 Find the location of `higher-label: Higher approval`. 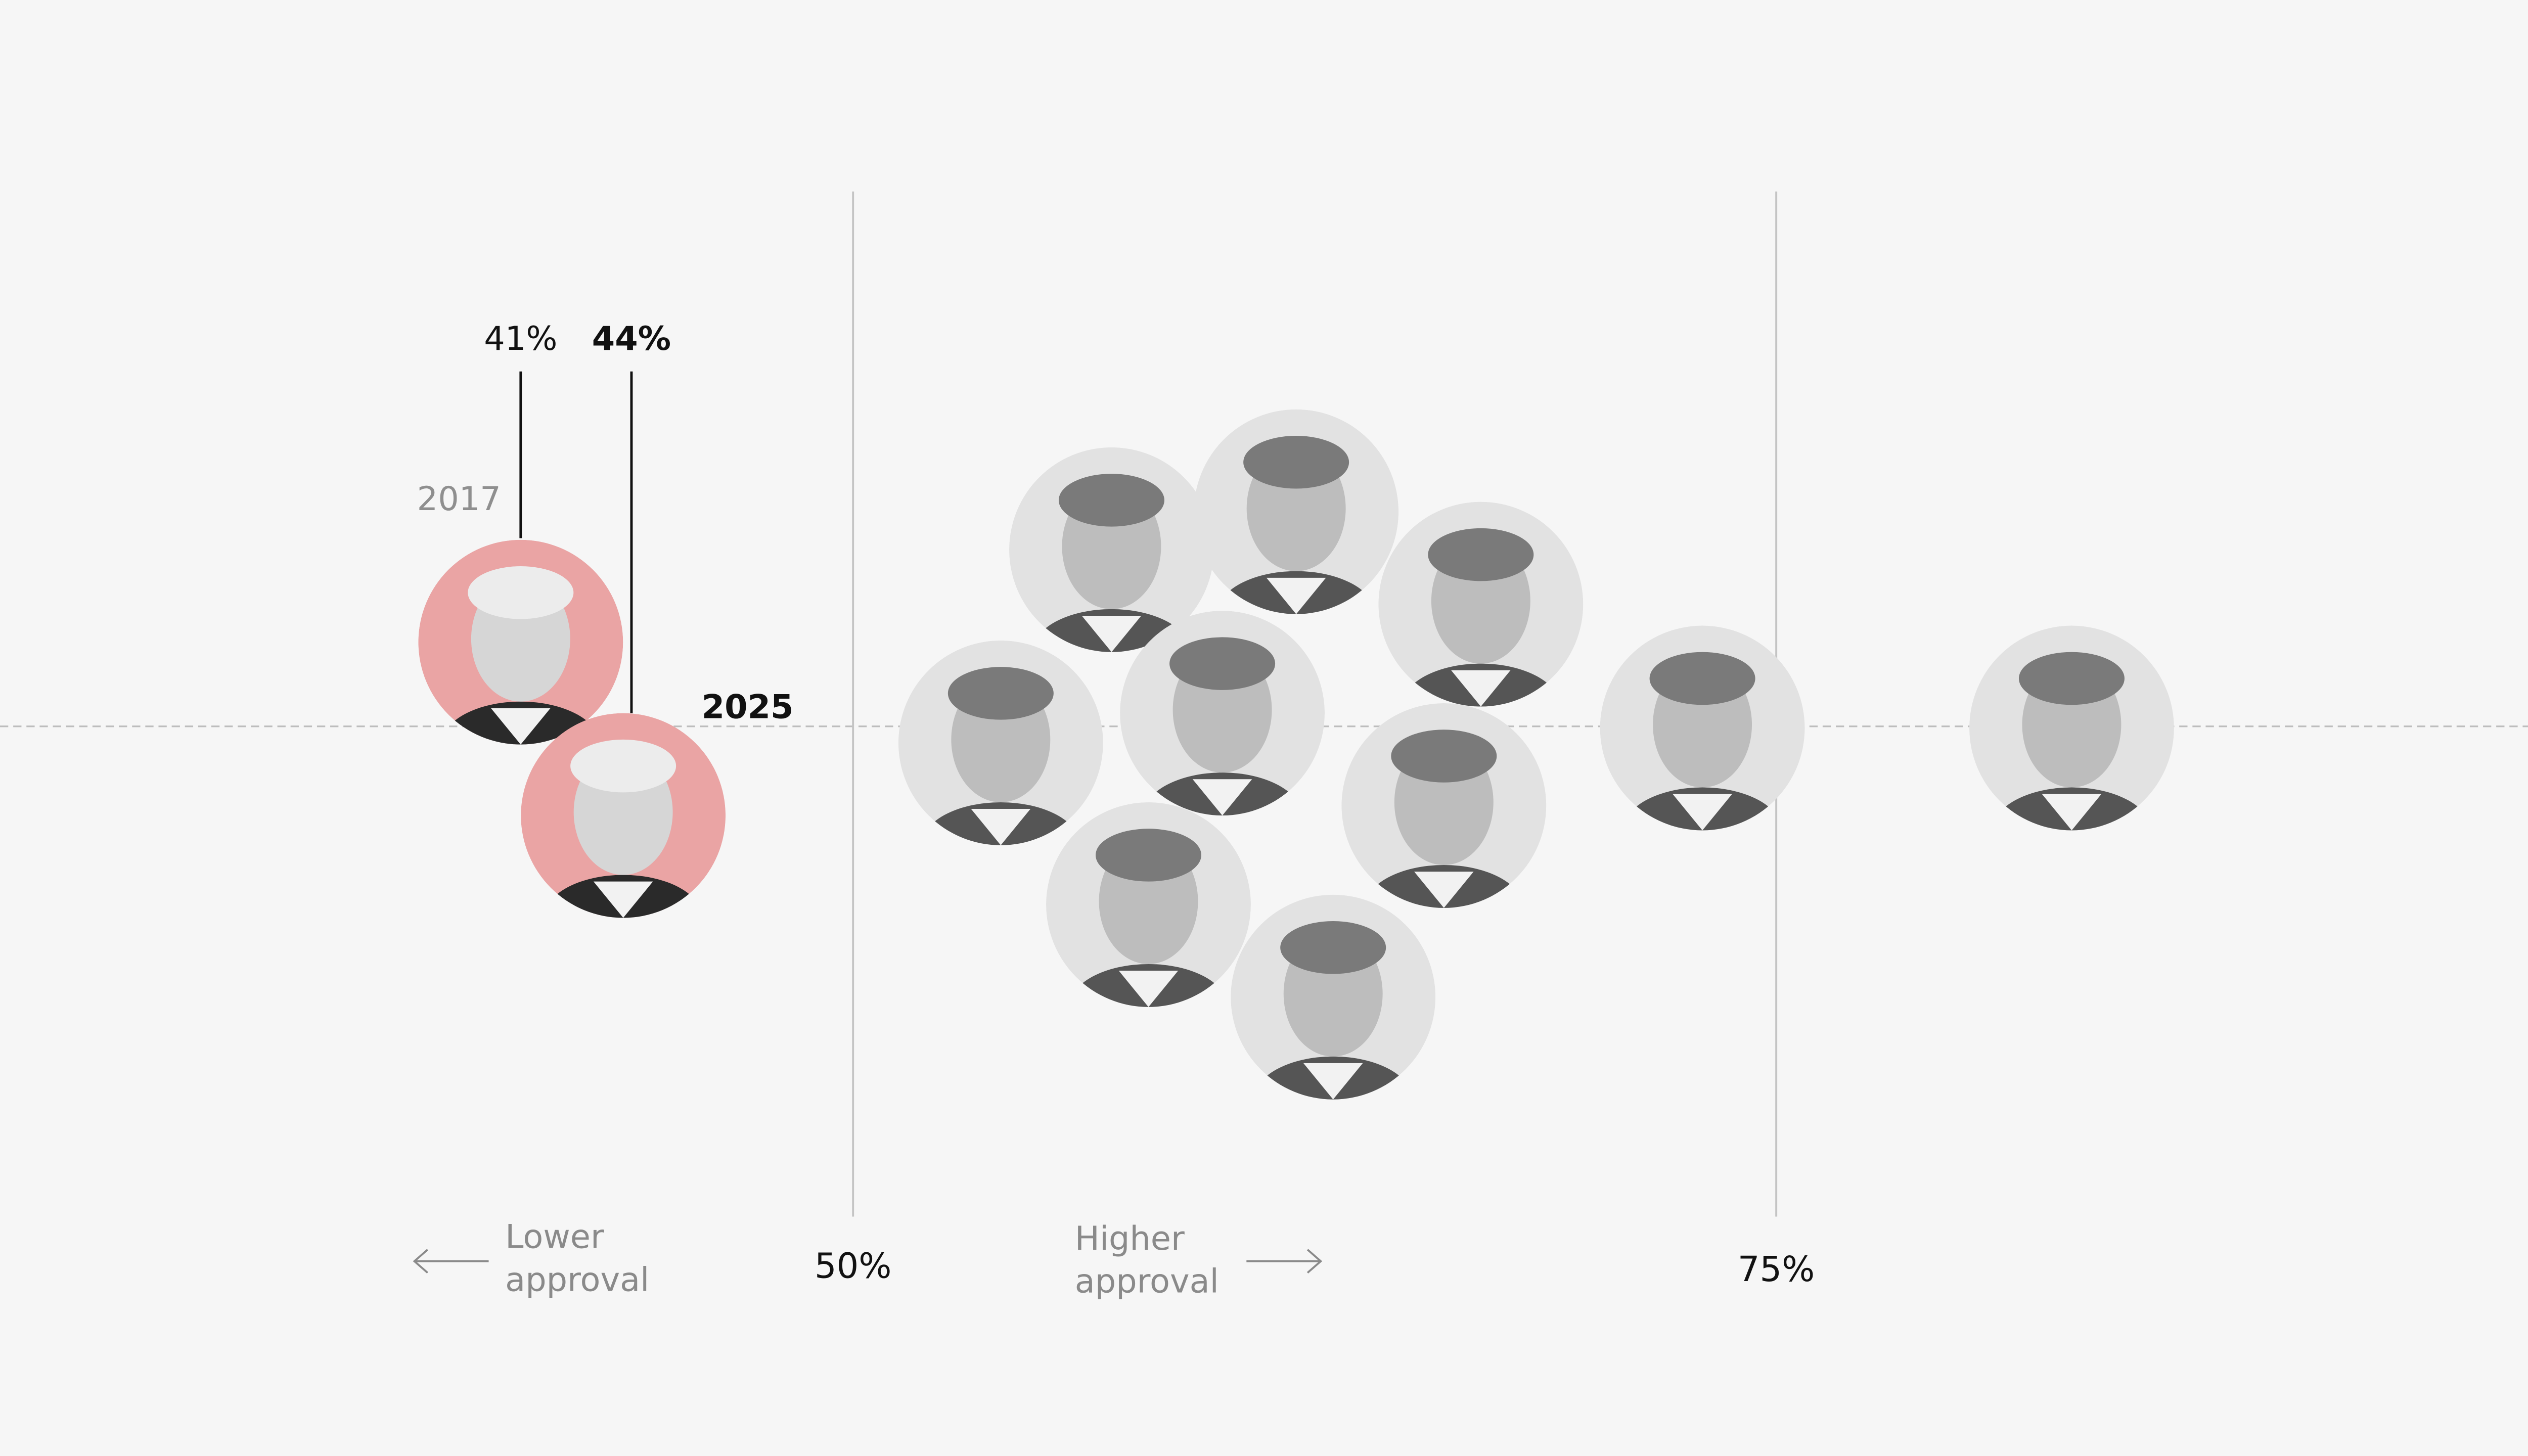

higher-label: Higher approval is located at coordinates (1147, 1259).